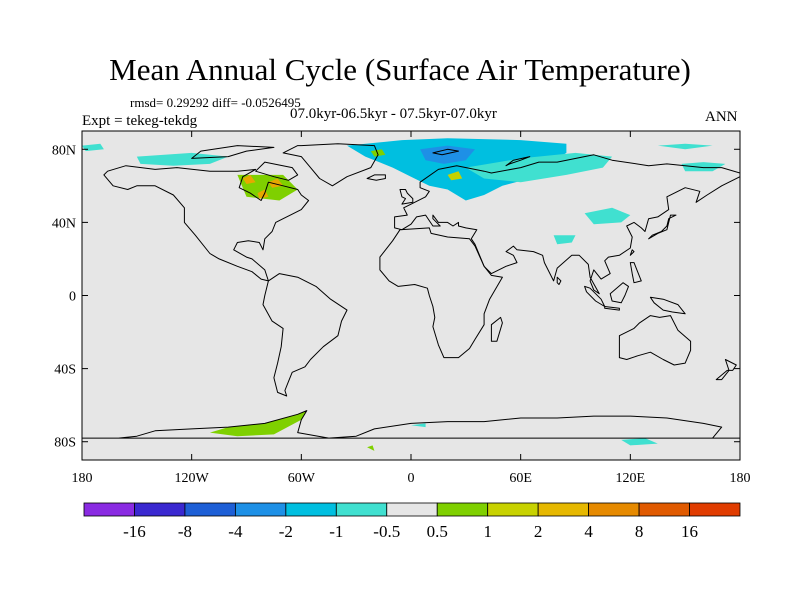  Describe the element at coordinates (567, 224) in the screenshot. I see `europe-asia-coast` at that location.